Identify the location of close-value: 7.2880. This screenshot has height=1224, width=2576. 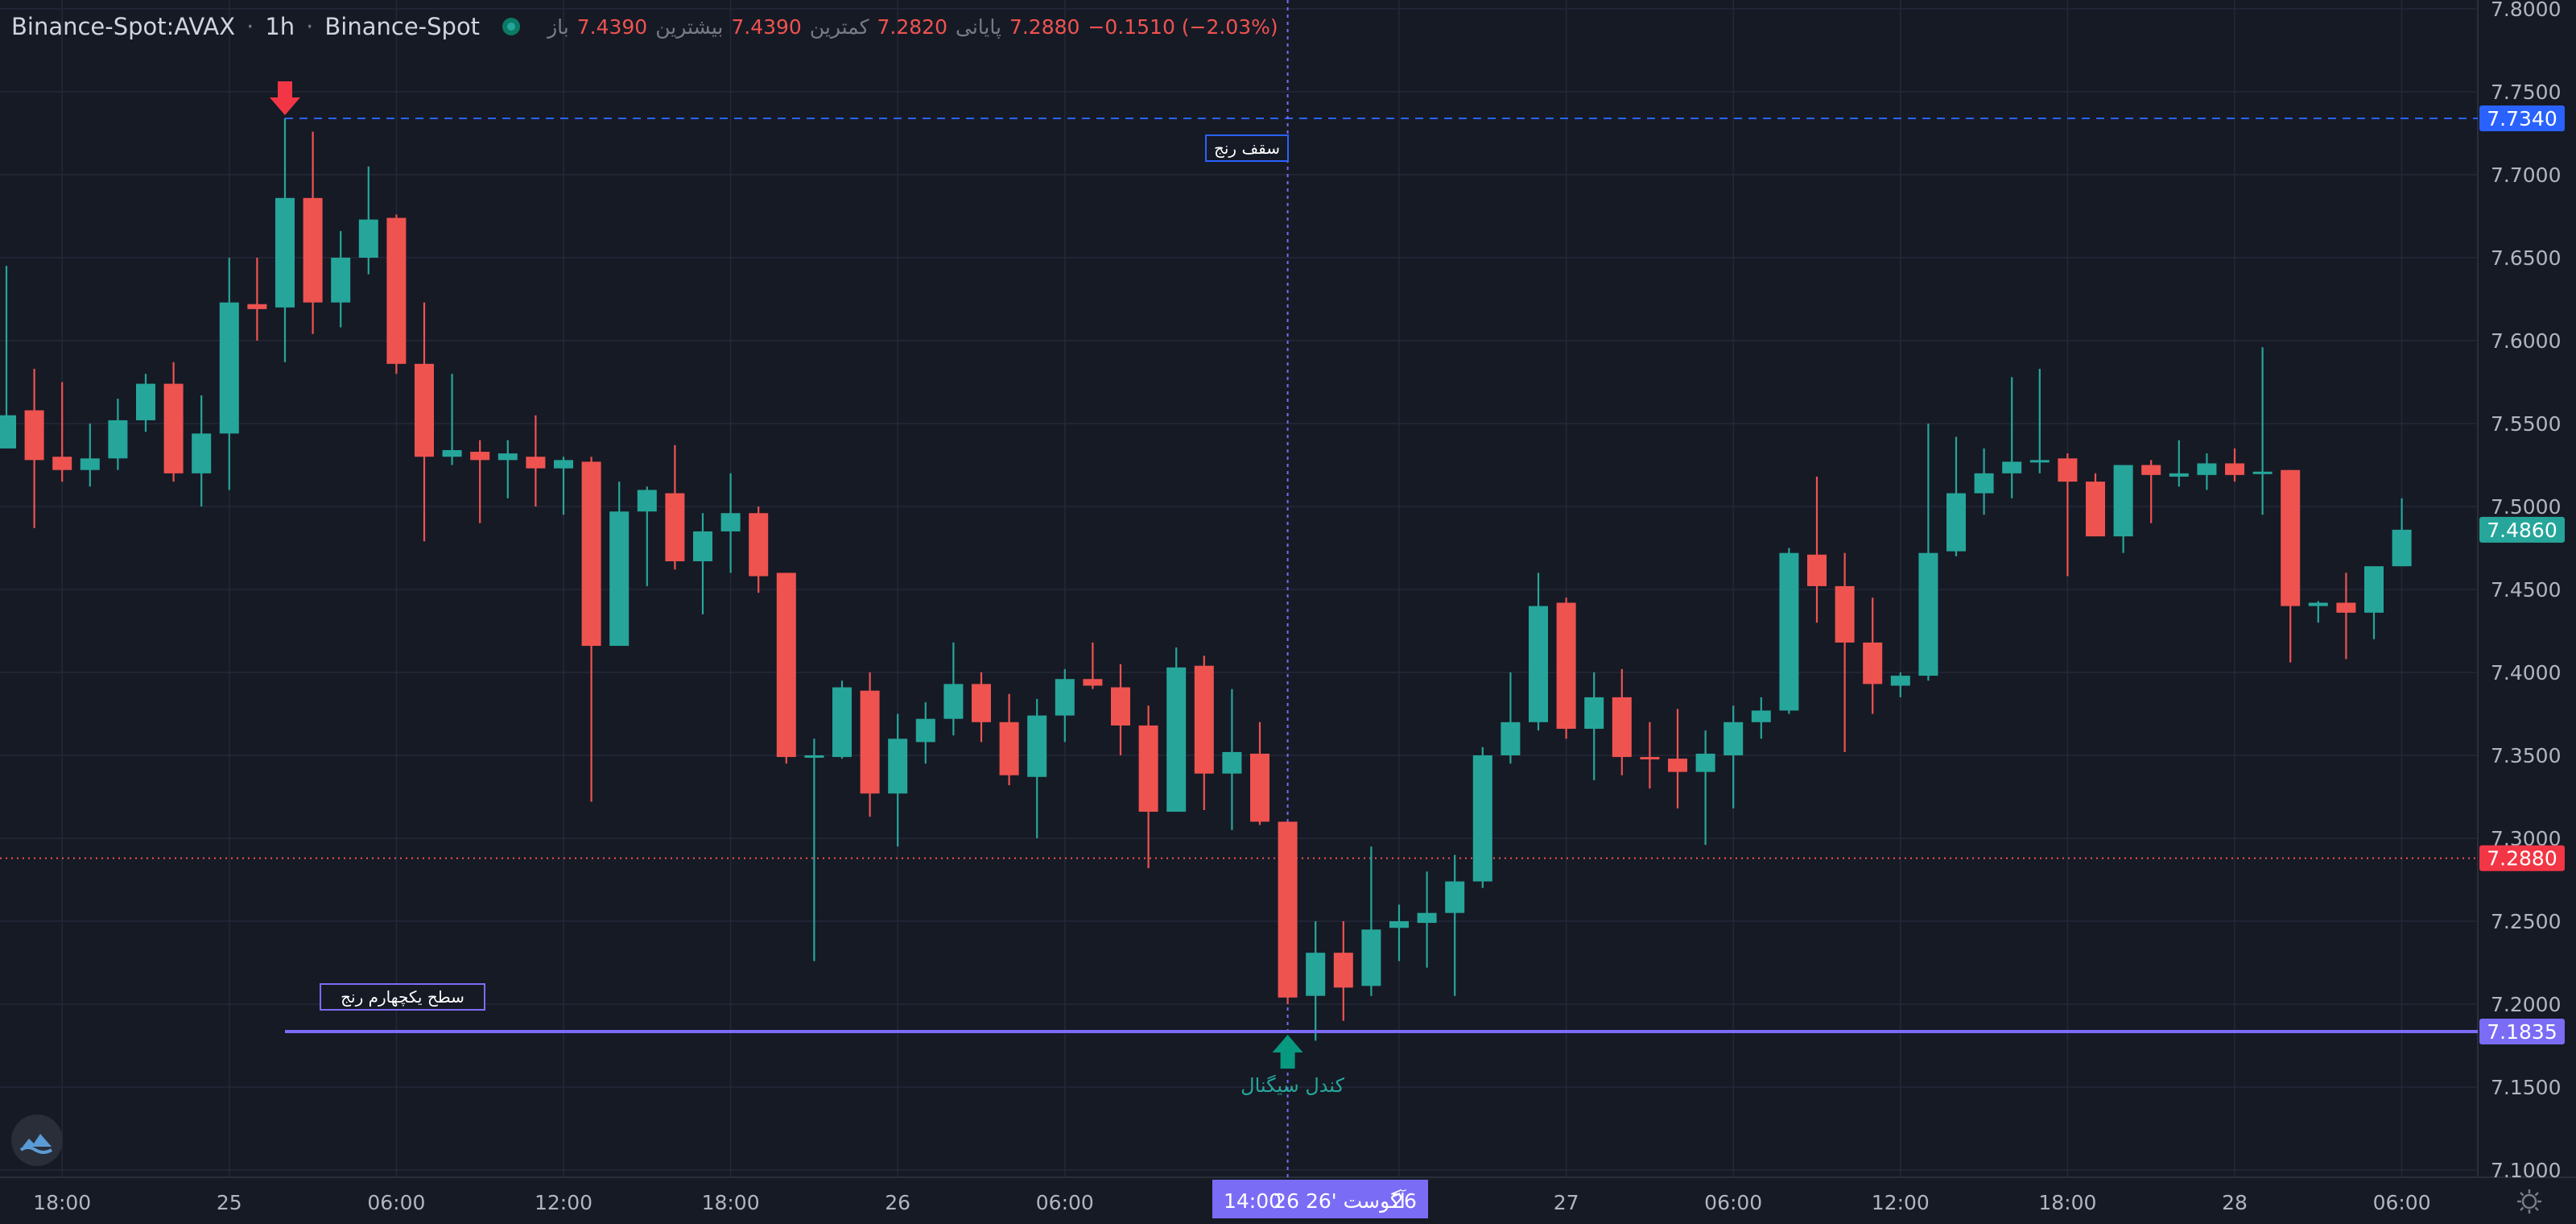
(1044, 26).